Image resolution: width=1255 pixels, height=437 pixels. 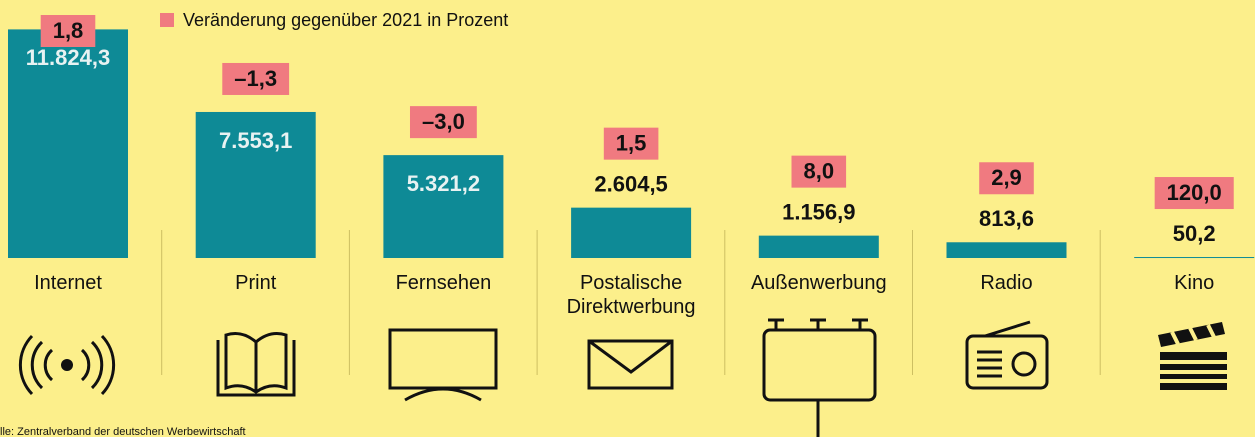 I want to click on value-label: 1.156,9, so click(x=818, y=211).